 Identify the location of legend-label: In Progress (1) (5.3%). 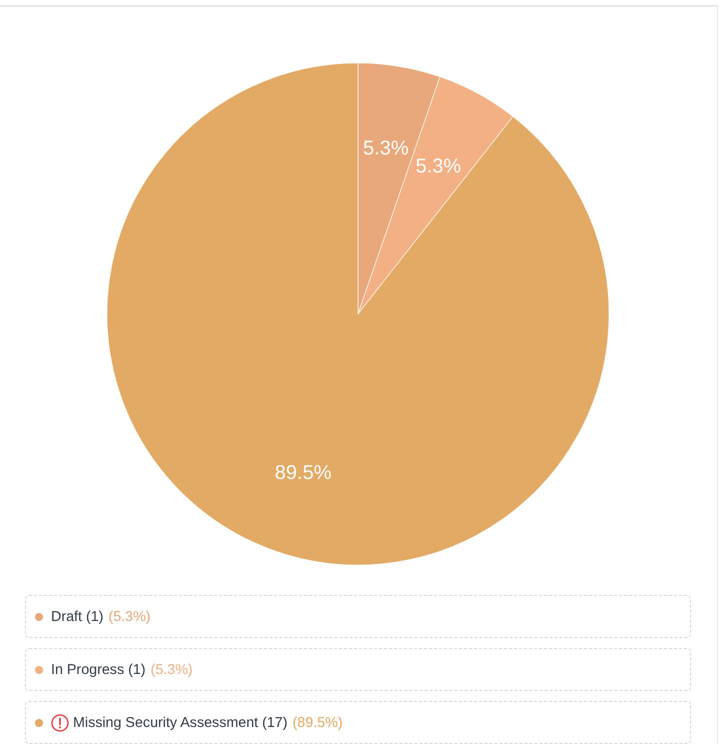
(122, 670).